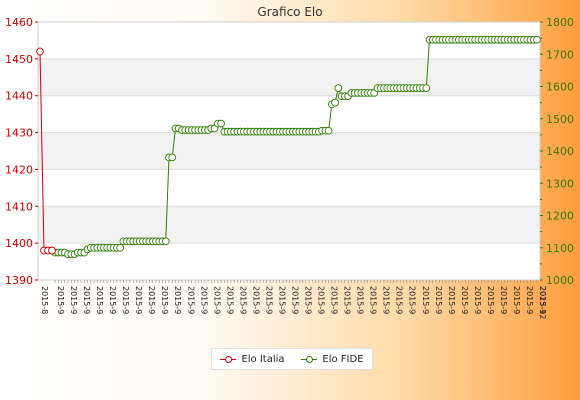  I want to click on right-tick-label: 1500, so click(560, 119).